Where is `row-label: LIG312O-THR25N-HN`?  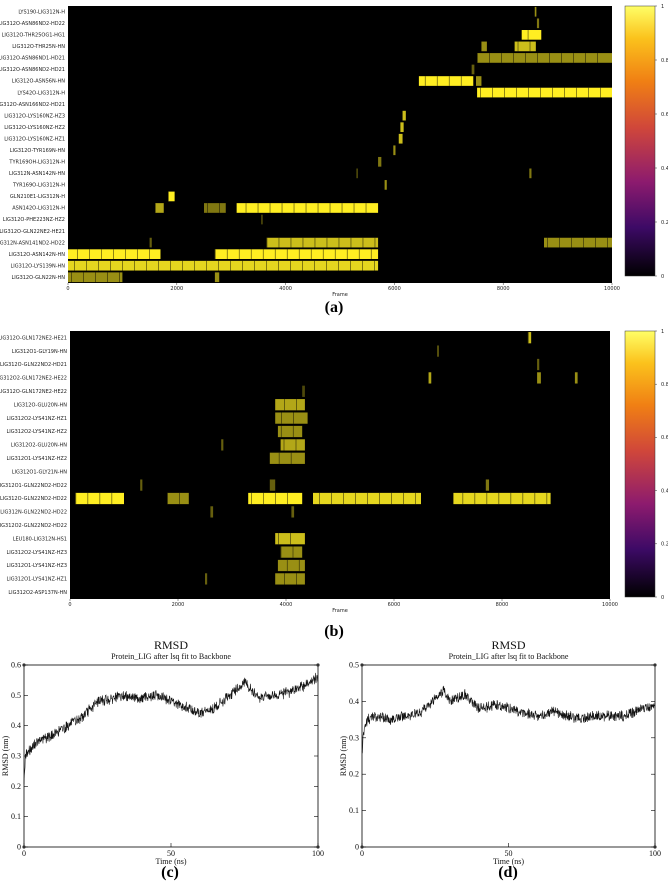 row-label: LIG312O-THR25N-HN is located at coordinates (38, 47).